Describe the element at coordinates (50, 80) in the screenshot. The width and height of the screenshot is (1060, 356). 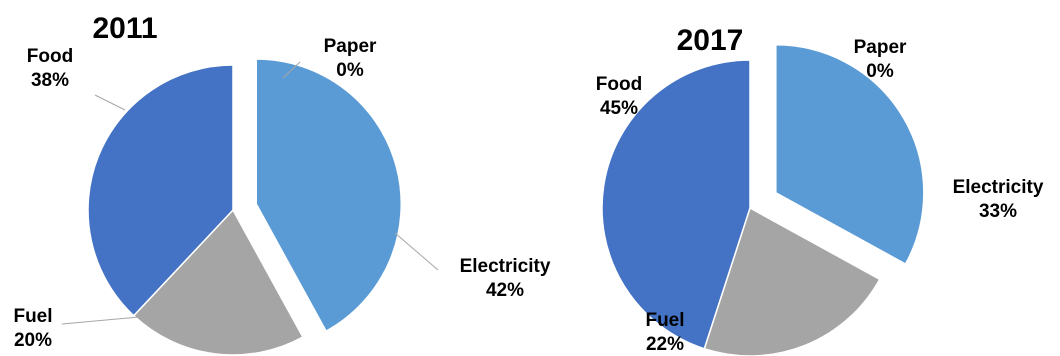
I see `slice-percent: 38%` at that location.